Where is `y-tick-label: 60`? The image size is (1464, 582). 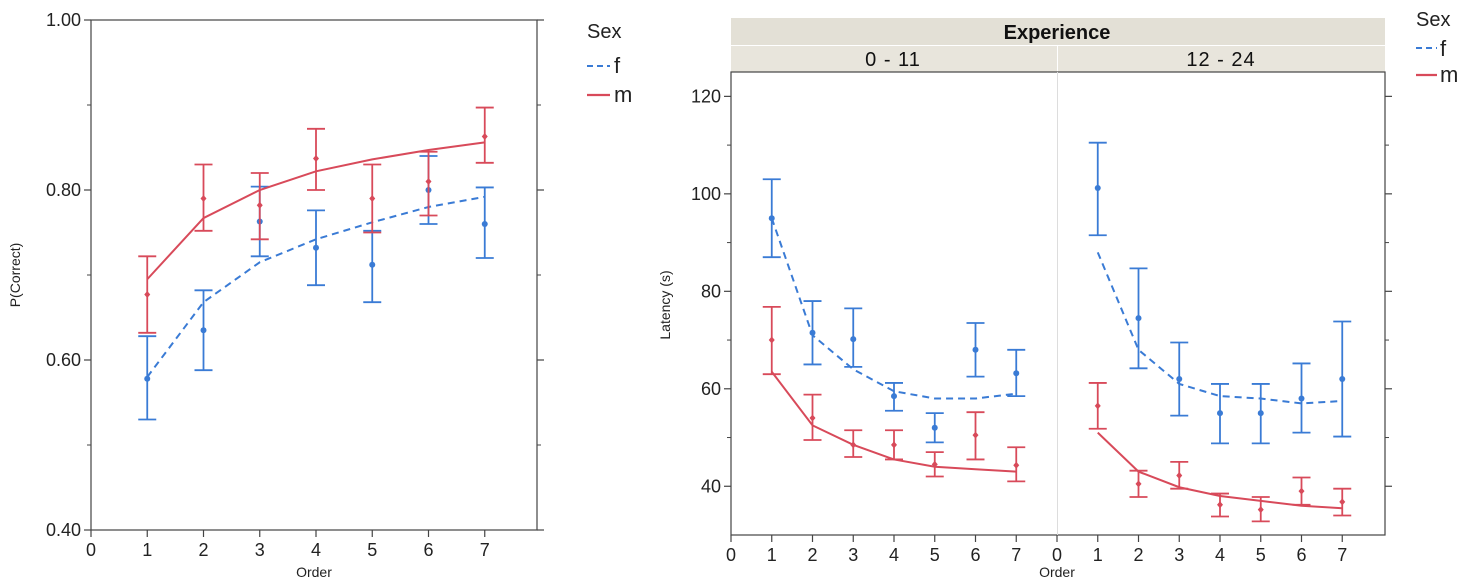
y-tick-label: 60 is located at coordinates (711, 389).